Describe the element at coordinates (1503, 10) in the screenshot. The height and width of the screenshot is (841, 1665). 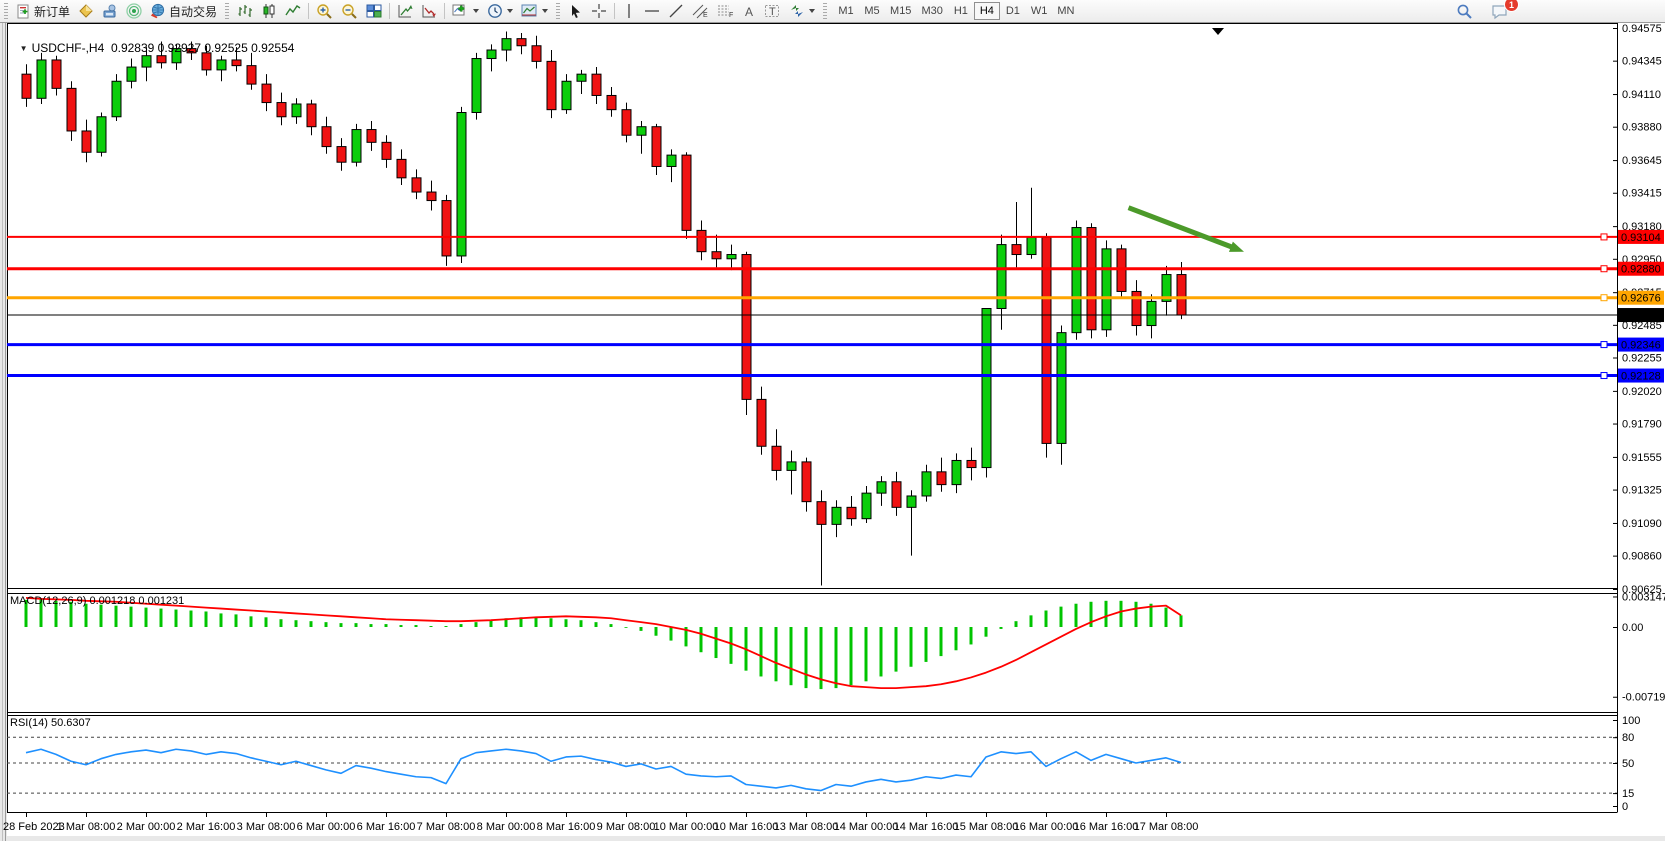
I see `notifications-button: 1` at that location.